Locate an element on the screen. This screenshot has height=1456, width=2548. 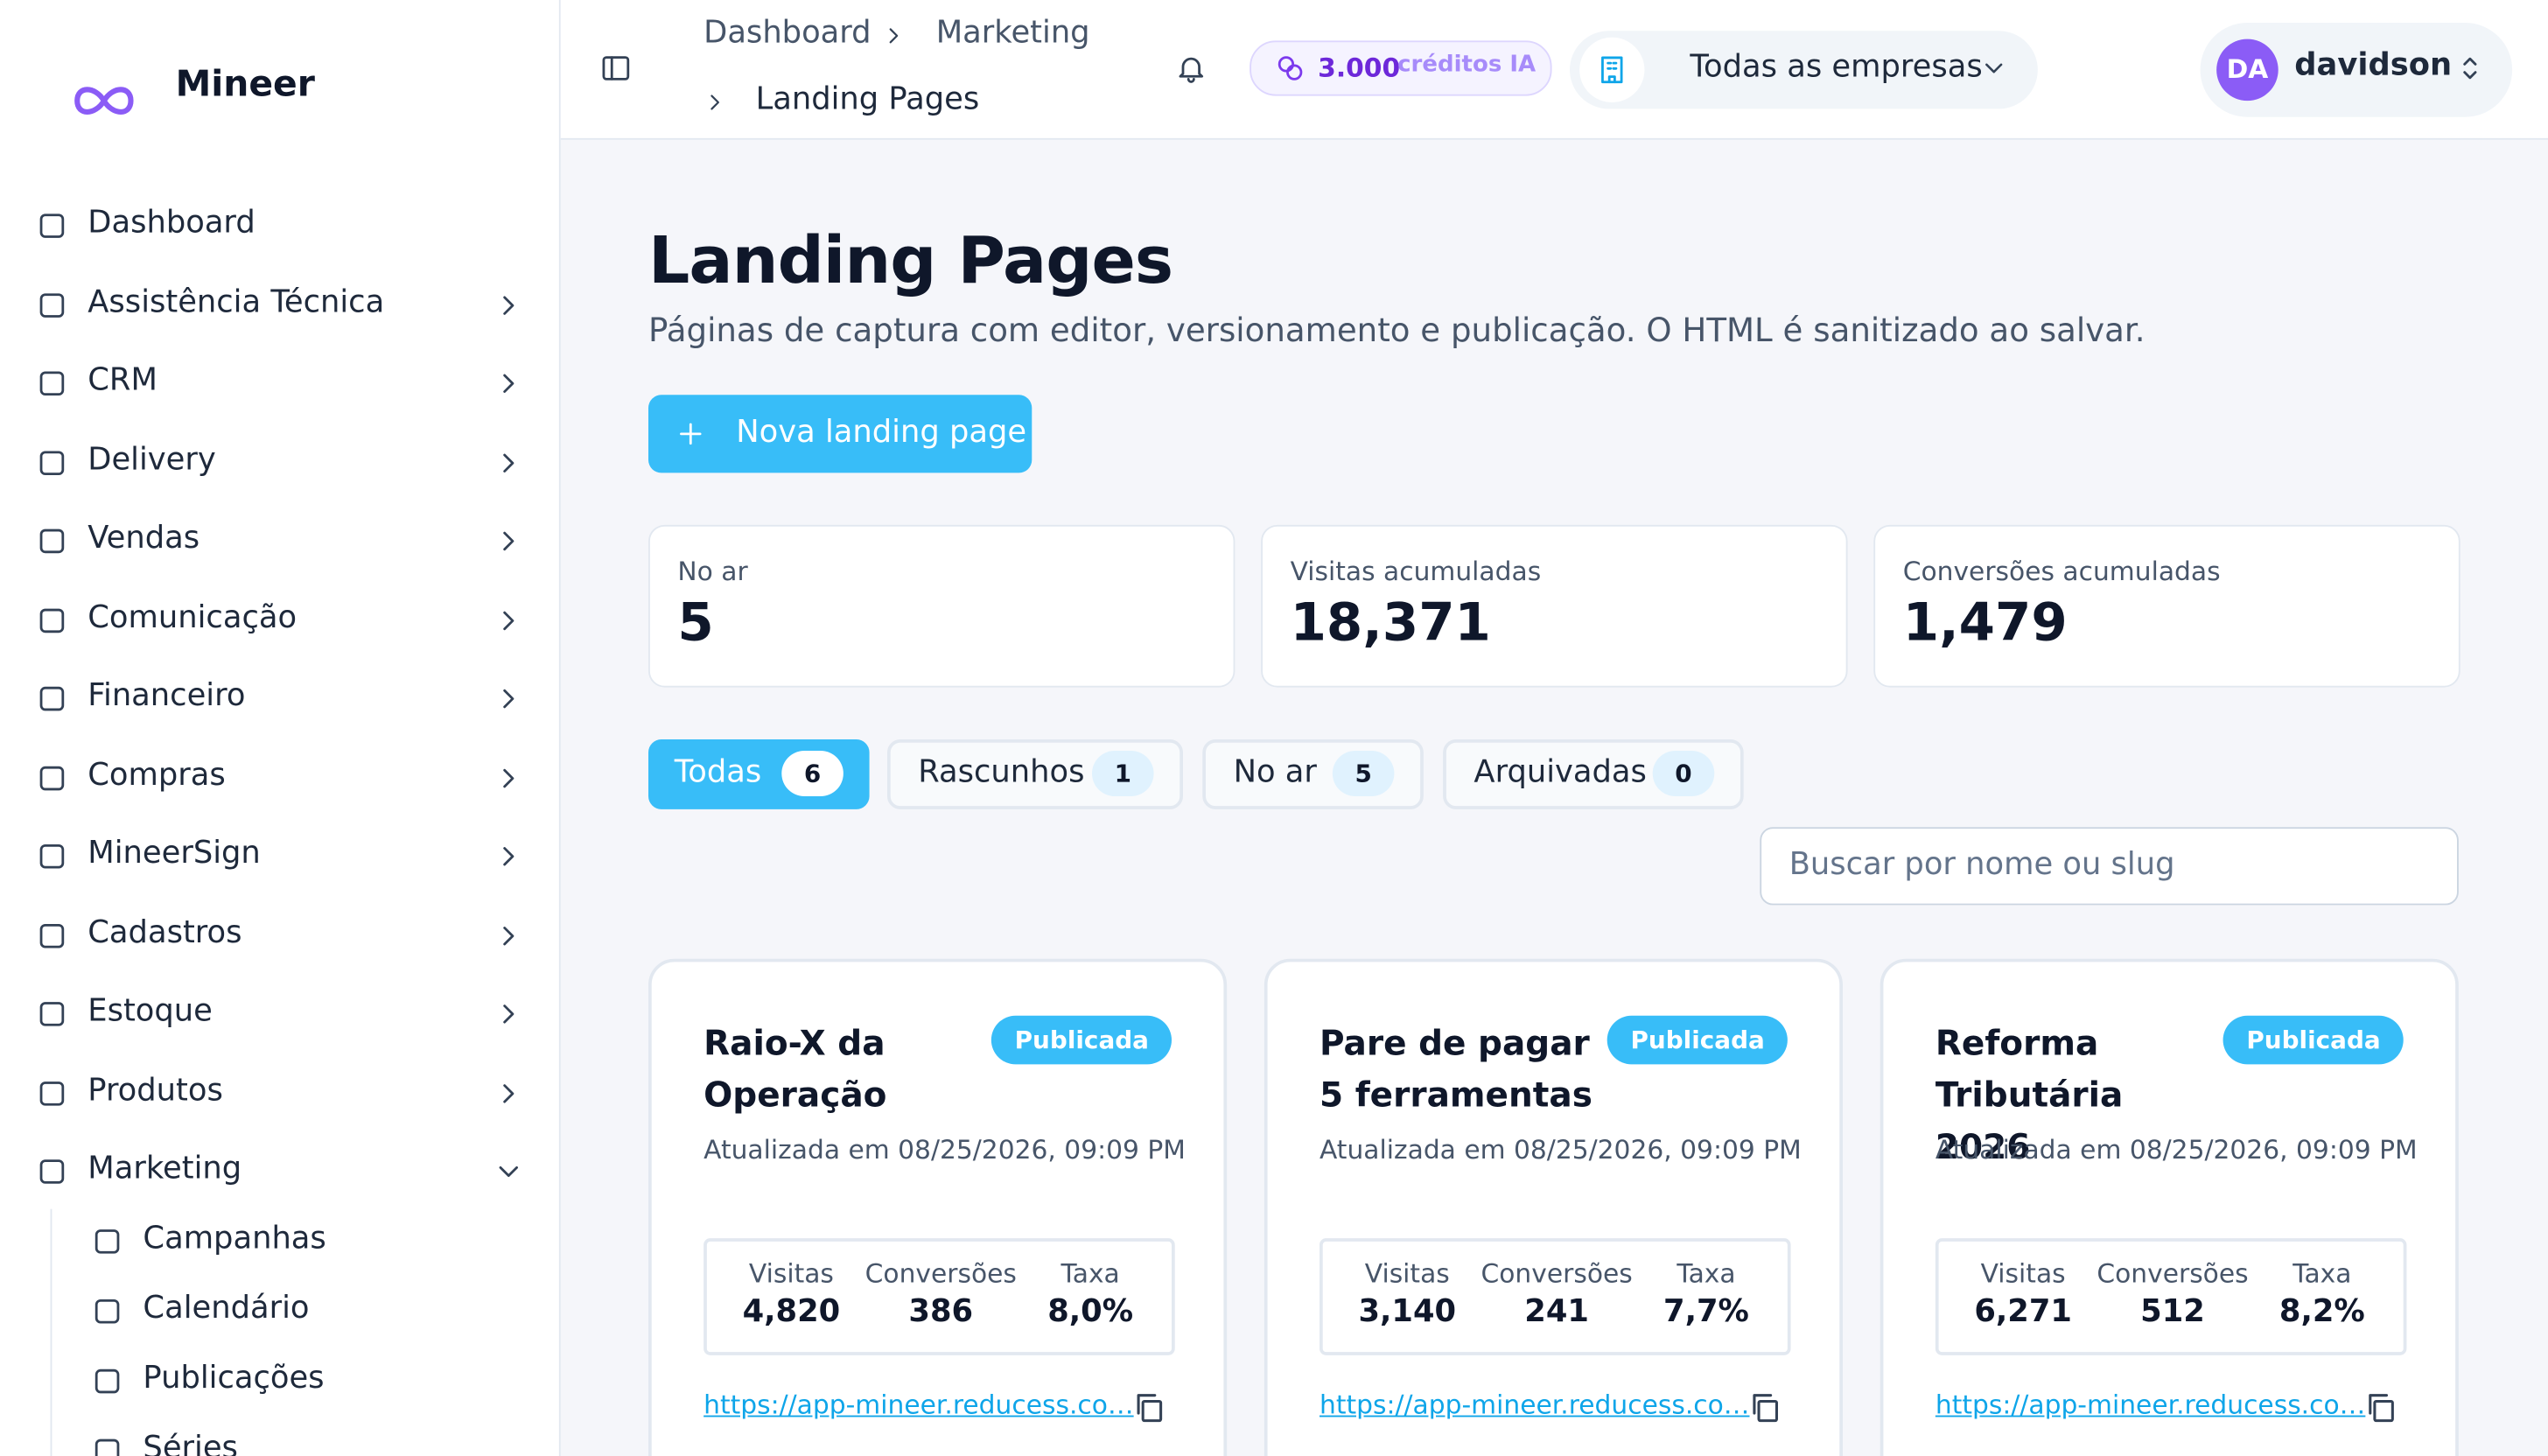
metrics-box: Visitas 4,820 Conversões 386 Taxa 8,0% is located at coordinates (939, 1296).